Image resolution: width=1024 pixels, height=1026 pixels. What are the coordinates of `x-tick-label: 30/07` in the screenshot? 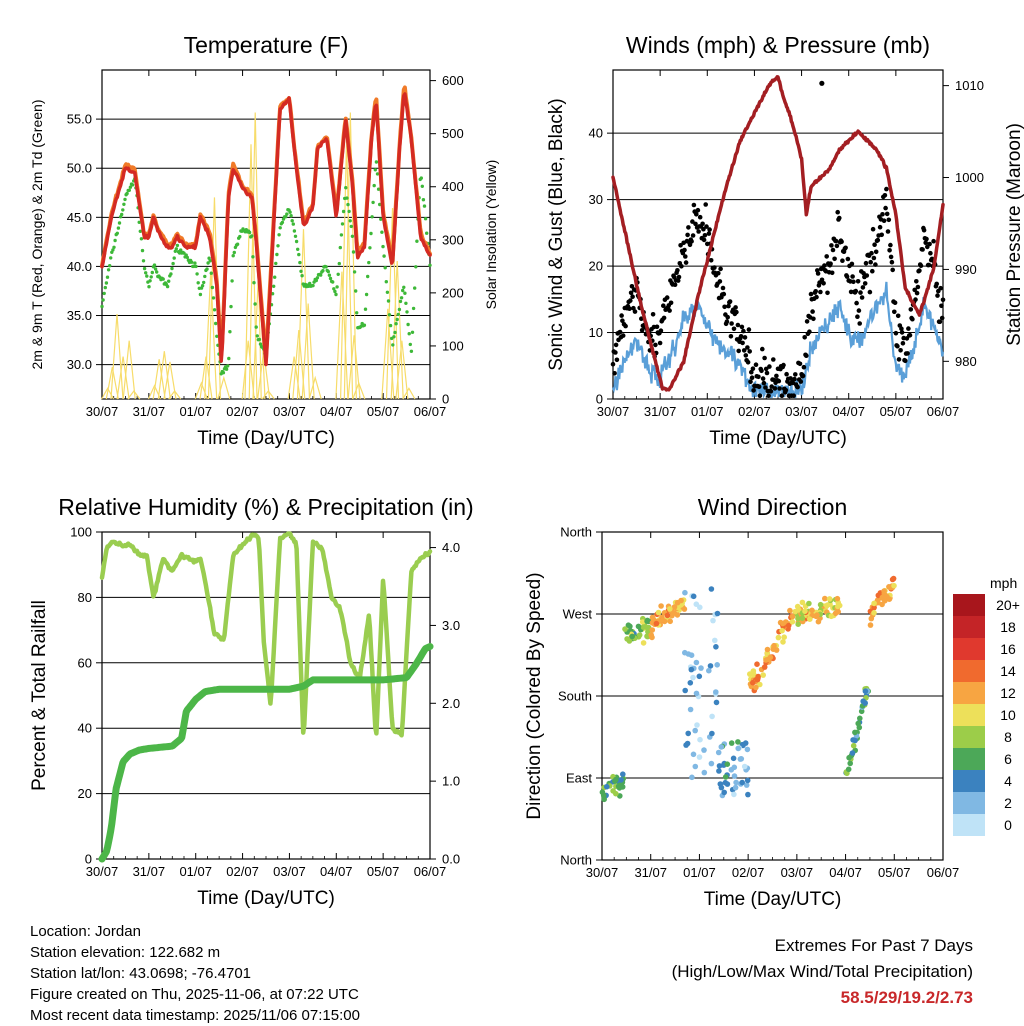 It's located at (602, 872).